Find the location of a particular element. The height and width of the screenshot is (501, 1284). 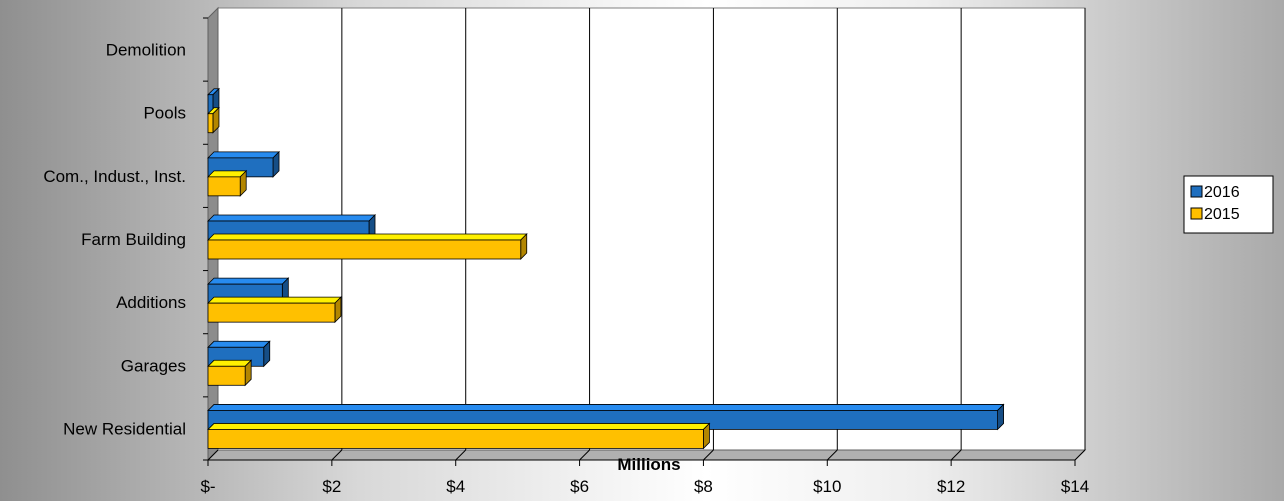

category-label: New Residential is located at coordinates (124, 428).